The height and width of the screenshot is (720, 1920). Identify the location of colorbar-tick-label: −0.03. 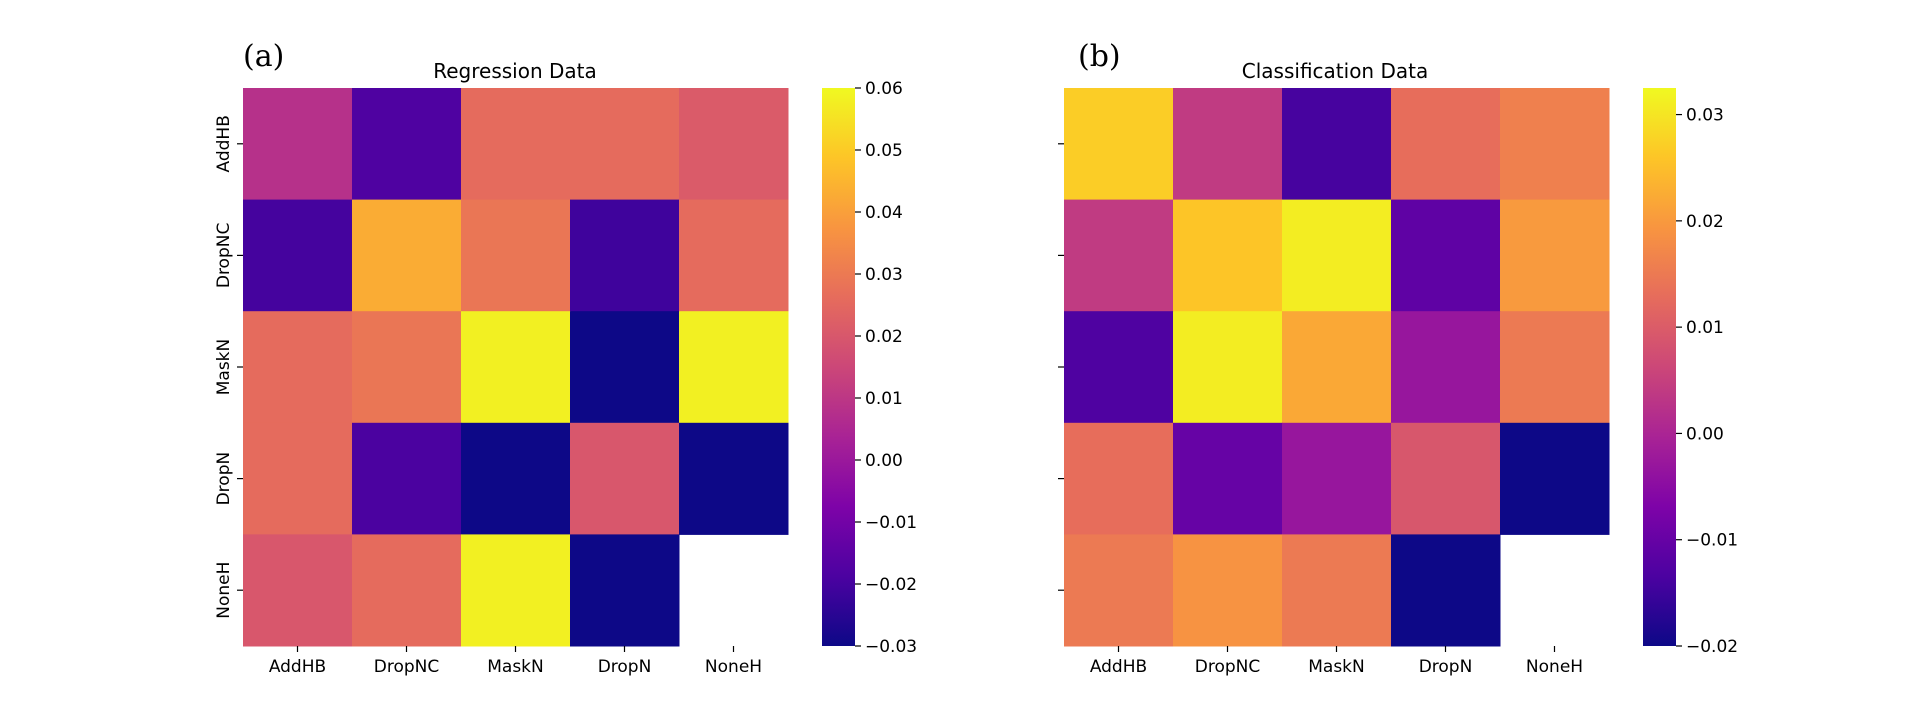
(891, 647).